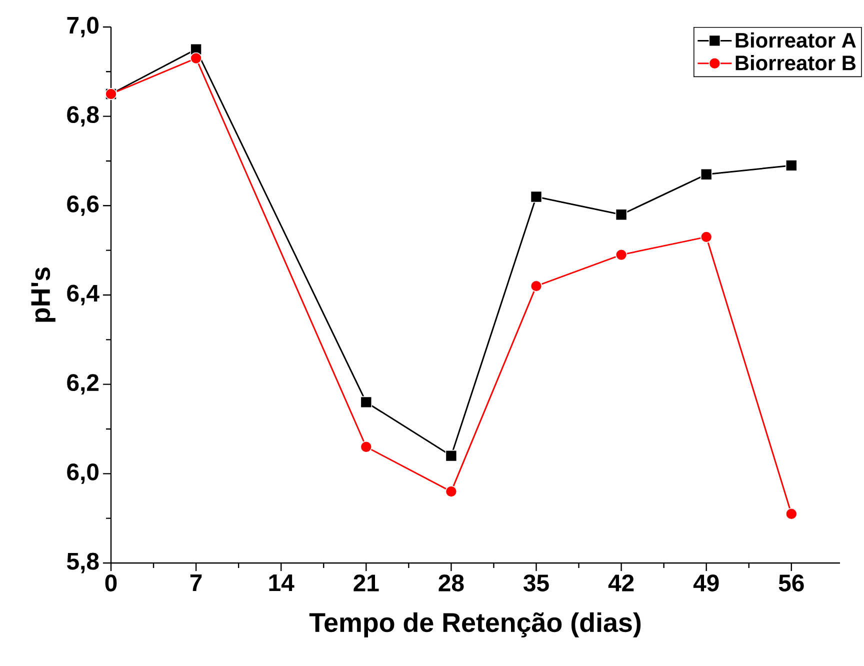  I want to click on legend-label: Biorreator A, so click(796, 40).